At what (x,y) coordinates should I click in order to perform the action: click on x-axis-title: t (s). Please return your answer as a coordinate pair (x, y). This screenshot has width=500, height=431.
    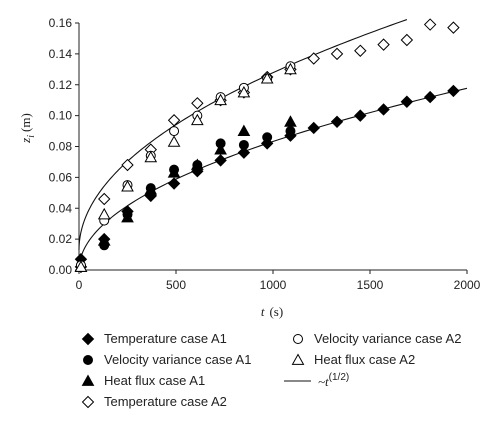
    Looking at the image, I should click on (272, 311).